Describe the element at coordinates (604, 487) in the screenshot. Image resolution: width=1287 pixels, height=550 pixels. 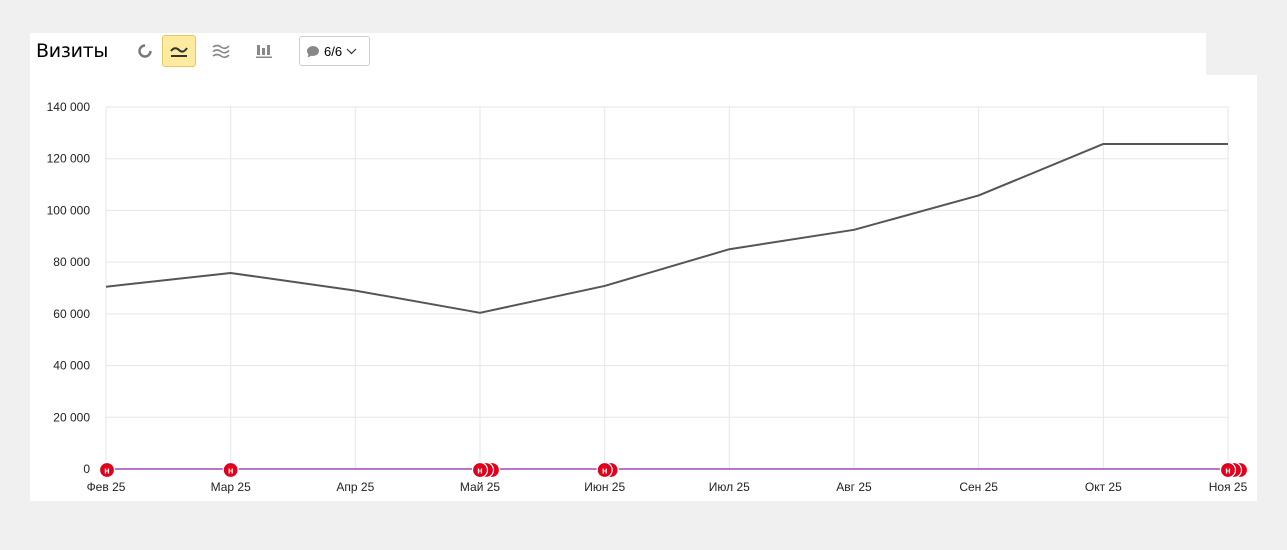
I see `x-tick-label: Июн 25` at that location.